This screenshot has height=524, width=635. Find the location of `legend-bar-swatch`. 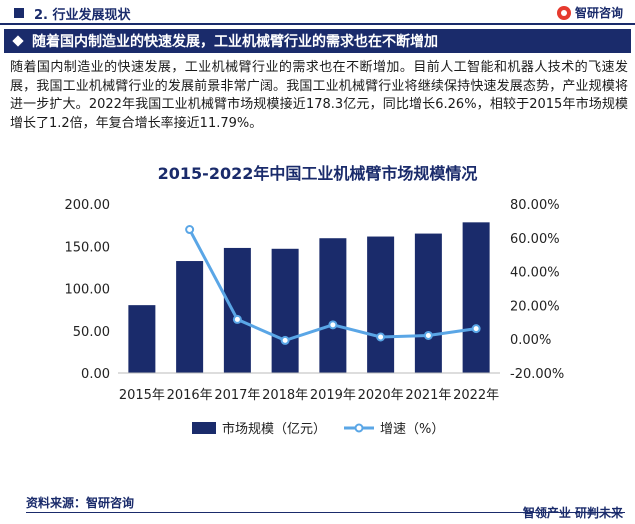

legend-bar-swatch is located at coordinates (204, 428).